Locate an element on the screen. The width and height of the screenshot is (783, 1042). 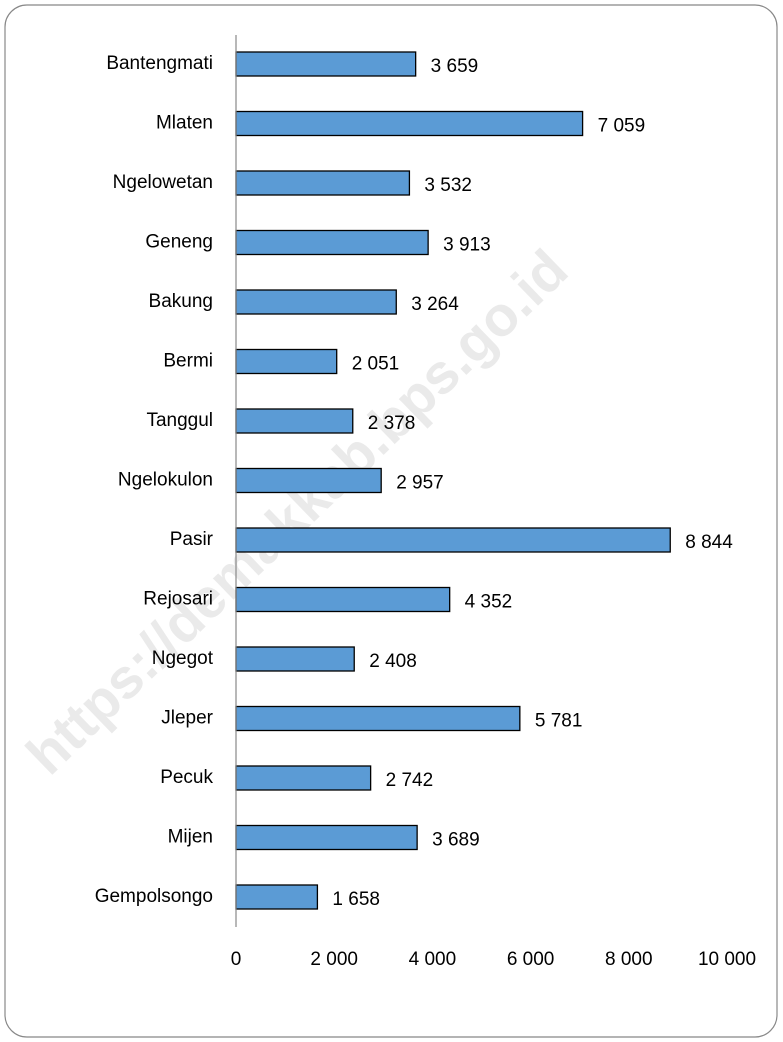
x-tick-label: 6 000 is located at coordinates (531, 959).